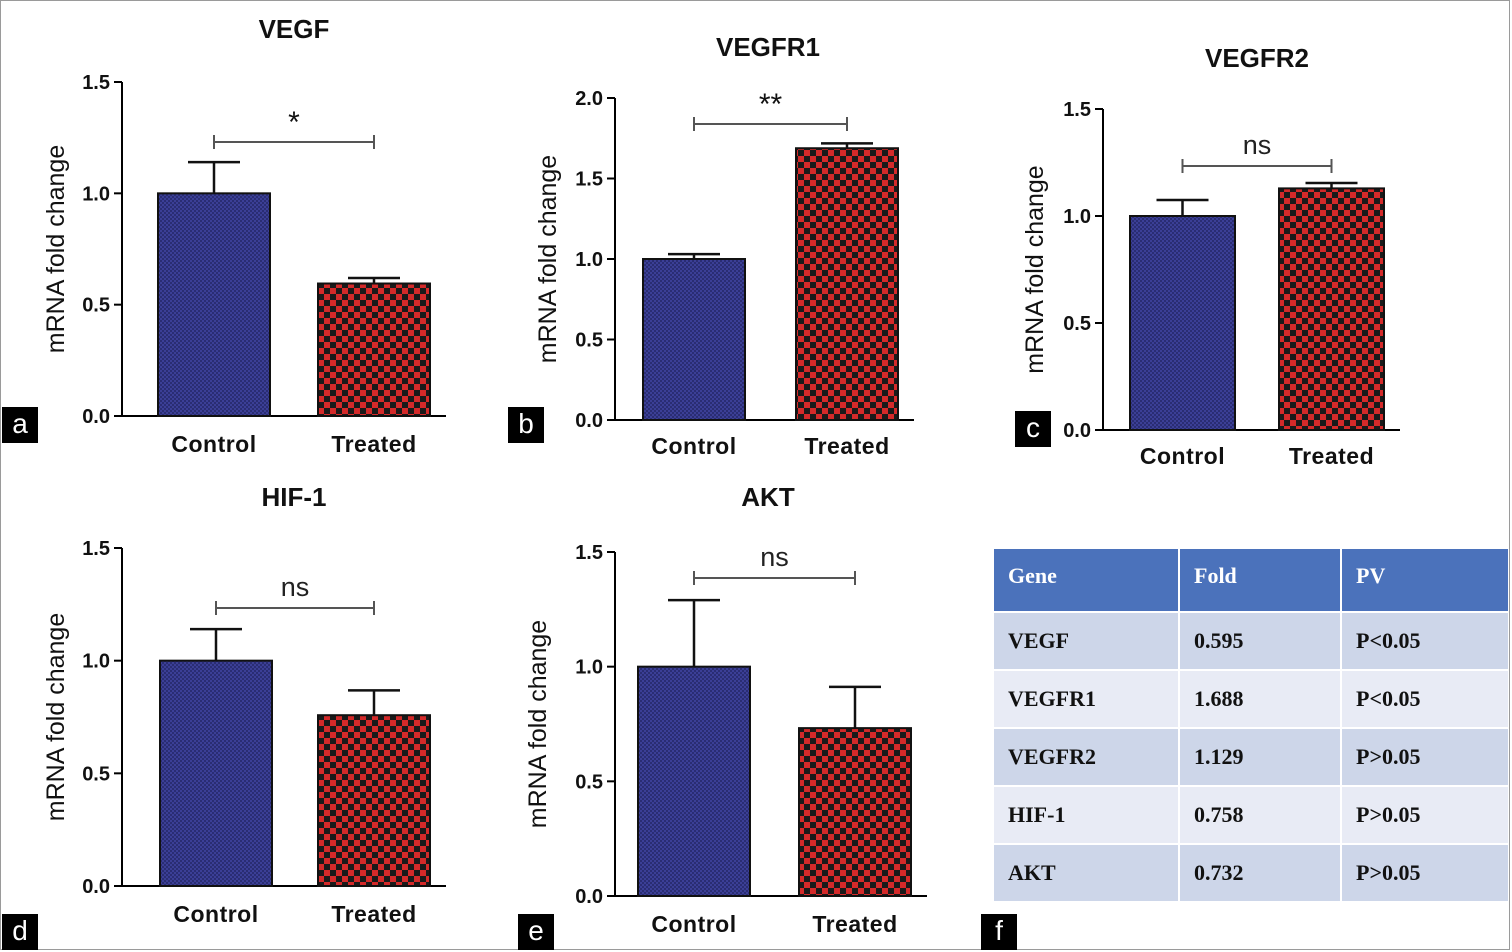  Describe the element at coordinates (1257, 58) in the screenshot. I see `chart-title: VEGFR2` at that location.